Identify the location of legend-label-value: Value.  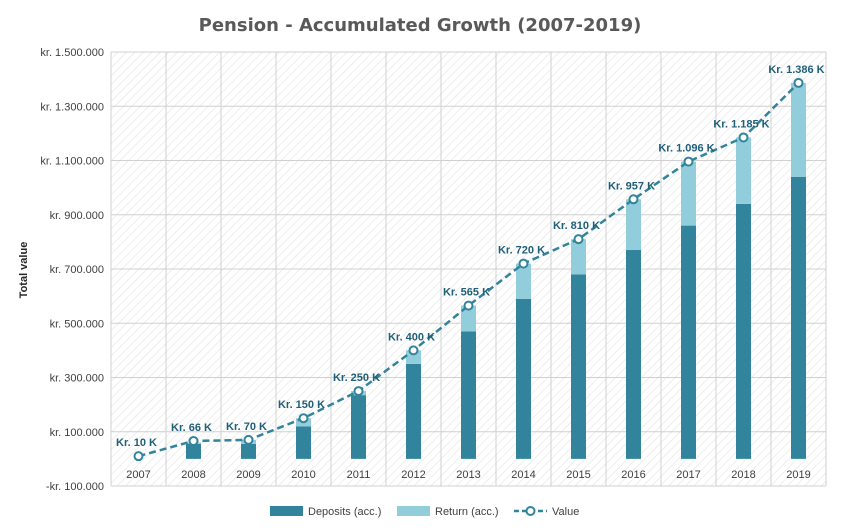
(565, 512).